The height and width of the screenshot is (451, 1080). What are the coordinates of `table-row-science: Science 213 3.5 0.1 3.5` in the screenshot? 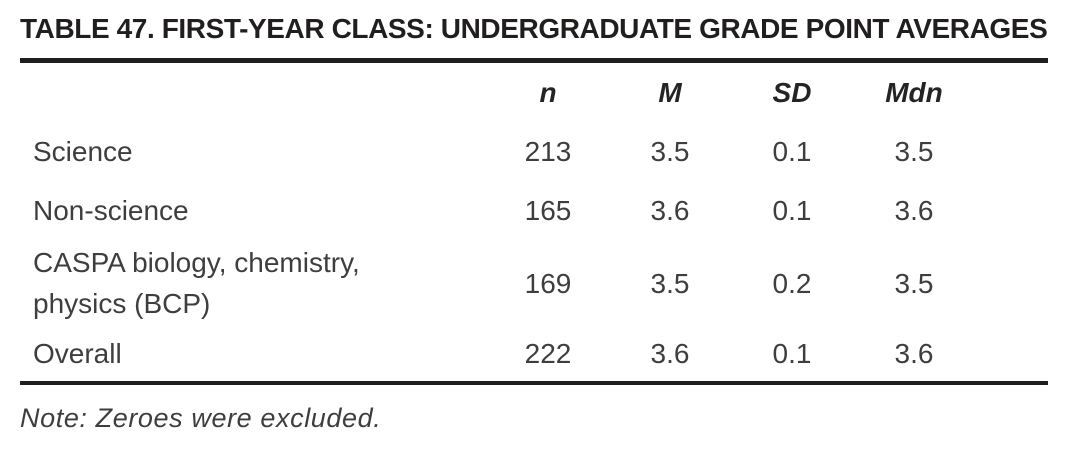 It's located at (528, 152).